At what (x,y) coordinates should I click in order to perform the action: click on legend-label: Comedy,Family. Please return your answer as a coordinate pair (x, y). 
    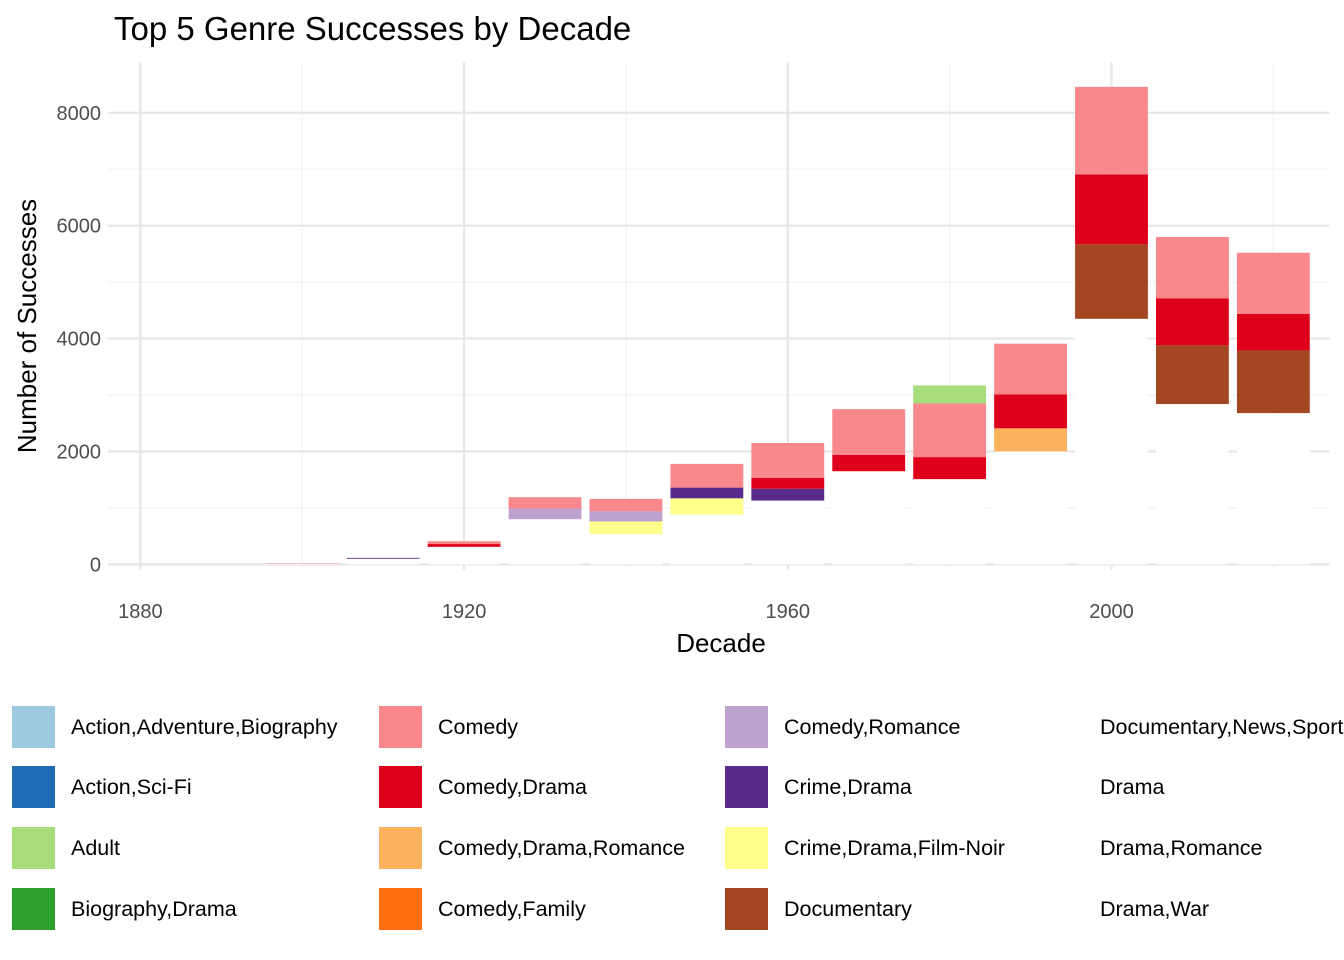
    Looking at the image, I should click on (512, 909).